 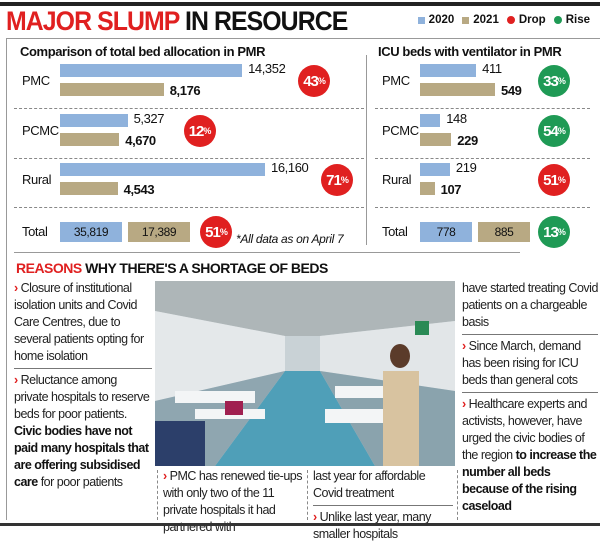 I want to click on value-2020: 5,327, so click(x=149, y=118).